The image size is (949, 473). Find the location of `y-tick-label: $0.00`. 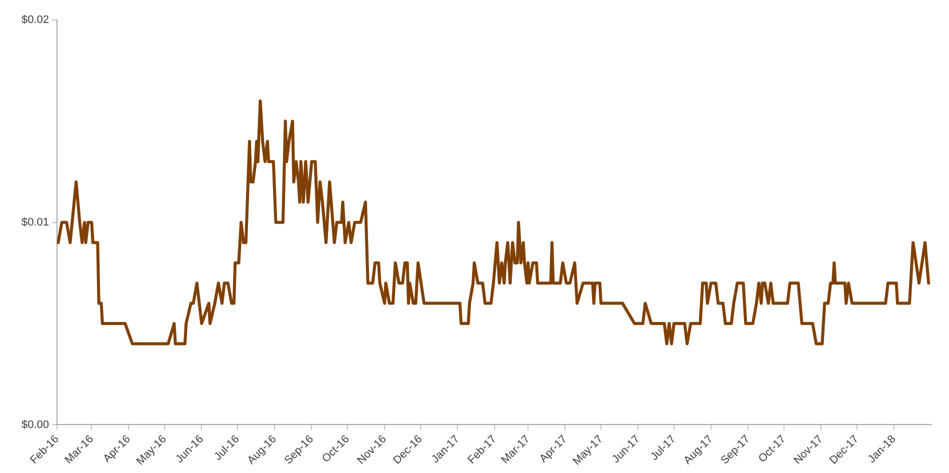

y-tick-label: $0.00 is located at coordinates (35, 424).